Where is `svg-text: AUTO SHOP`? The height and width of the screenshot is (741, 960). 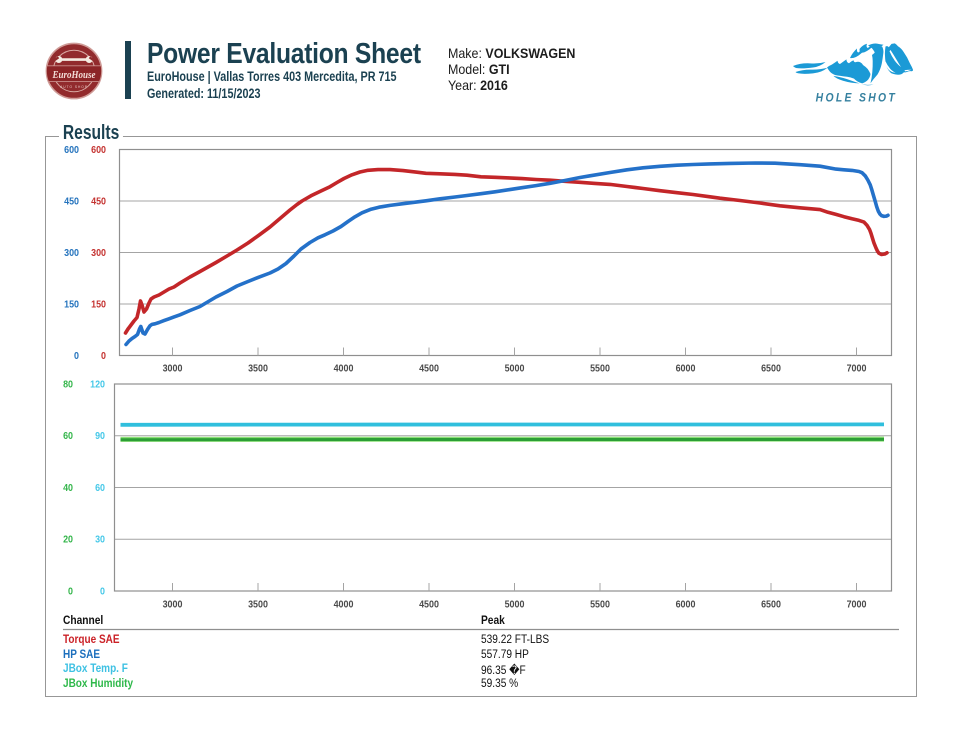
svg-text: AUTO SHOP is located at coordinates (74, 87).